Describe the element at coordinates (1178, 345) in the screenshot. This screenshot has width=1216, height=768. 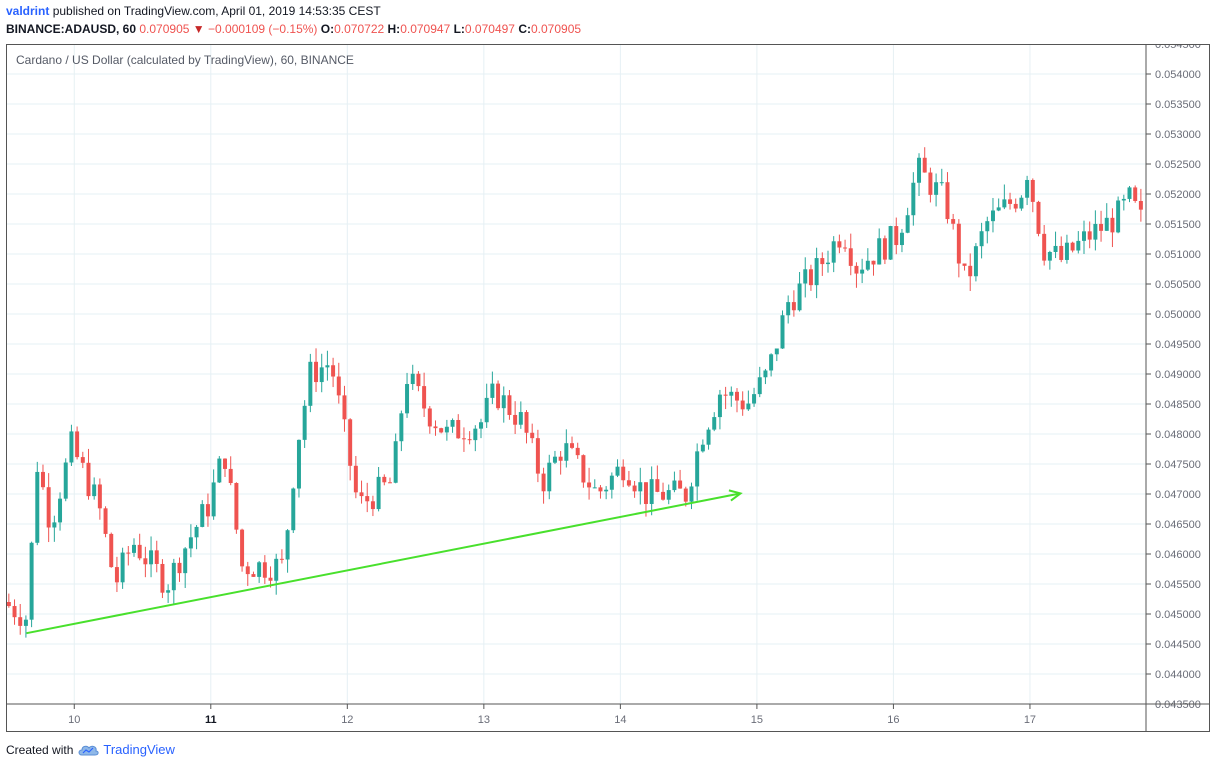
I see `y-tick-label: 0.049500` at that location.